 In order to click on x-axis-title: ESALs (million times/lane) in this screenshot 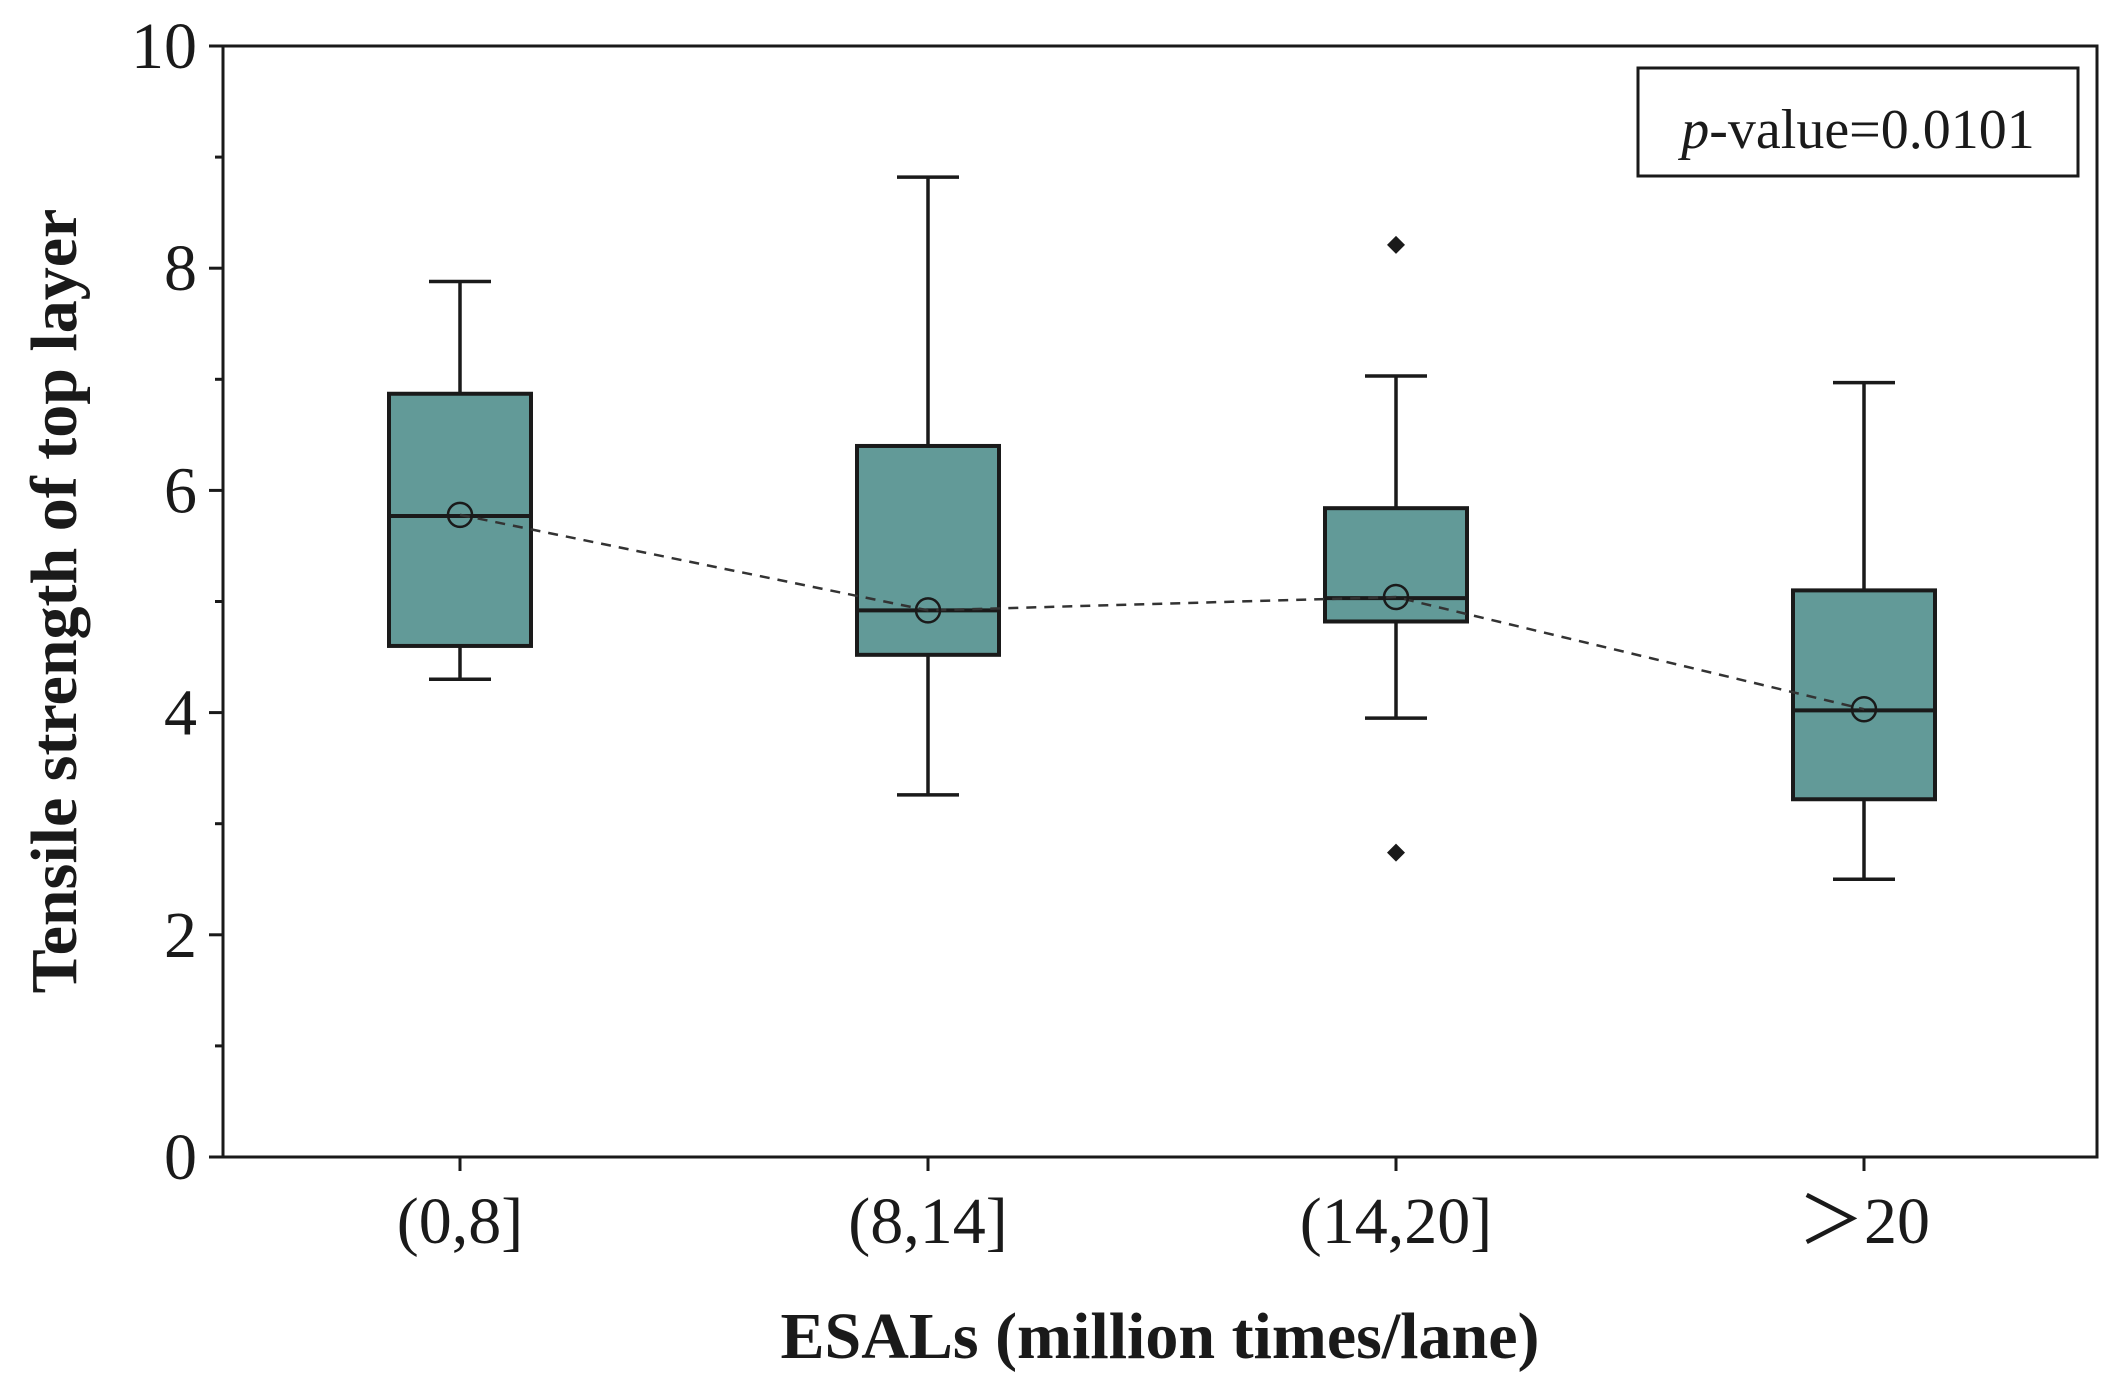, I will do `click(1159, 1336)`.